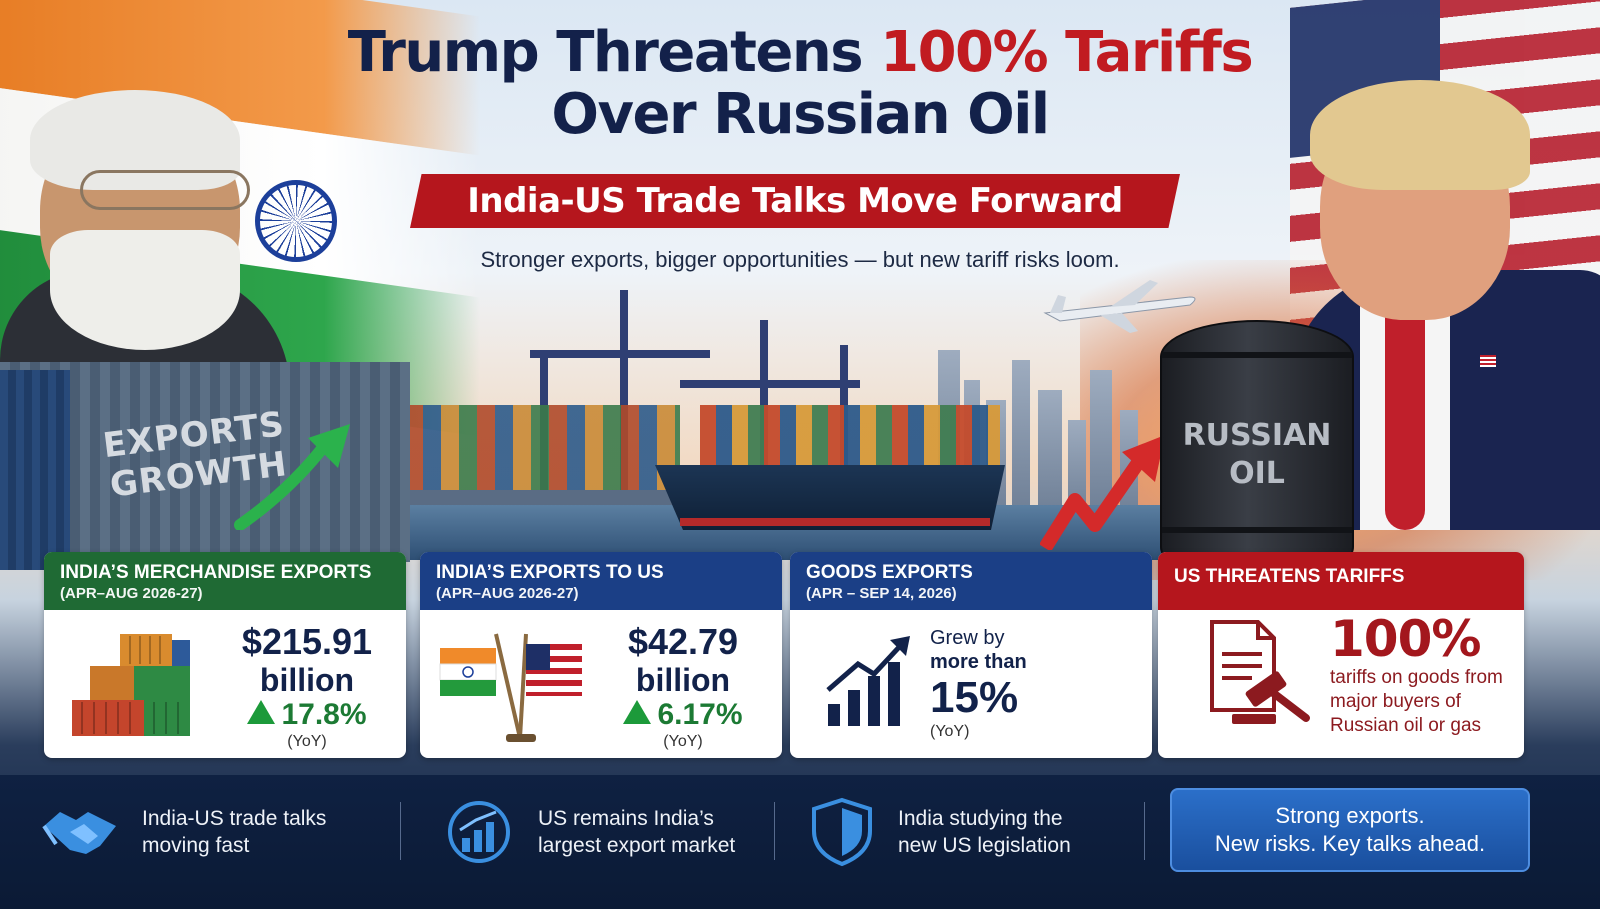 This screenshot has height=909, width=1600. What do you see at coordinates (614, 52) in the screenshot?
I see `headline-part1: Trump Threatens` at bounding box center [614, 52].